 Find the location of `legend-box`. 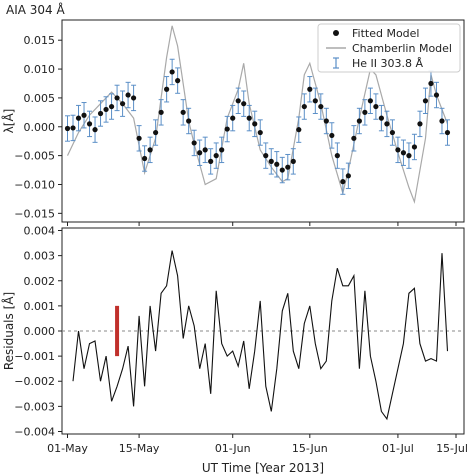

legend-box is located at coordinates (389, 48).